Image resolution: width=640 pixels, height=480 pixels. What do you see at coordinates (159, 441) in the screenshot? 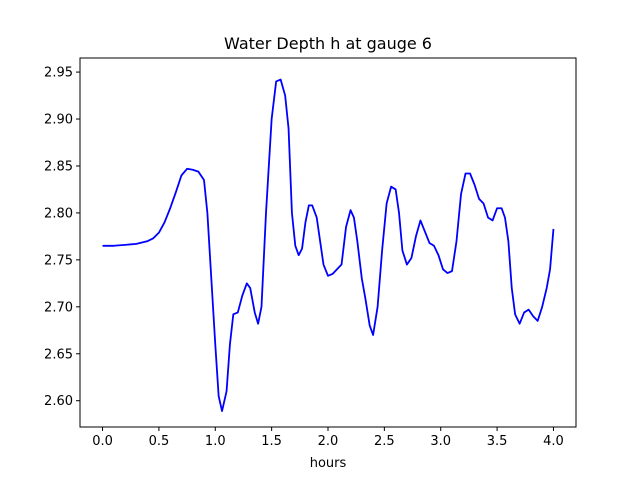
I see `x-tick-label: 0.5` at bounding box center [159, 441].